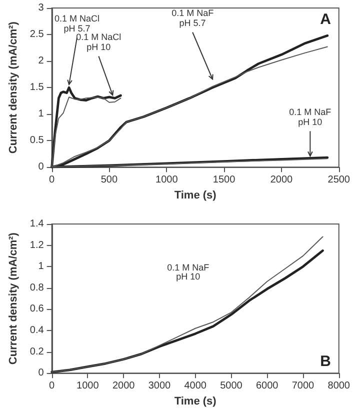 The image size is (353, 412). What do you see at coordinates (37, 224) in the screenshot?
I see `y-tick-label: 1.4` at bounding box center [37, 224].